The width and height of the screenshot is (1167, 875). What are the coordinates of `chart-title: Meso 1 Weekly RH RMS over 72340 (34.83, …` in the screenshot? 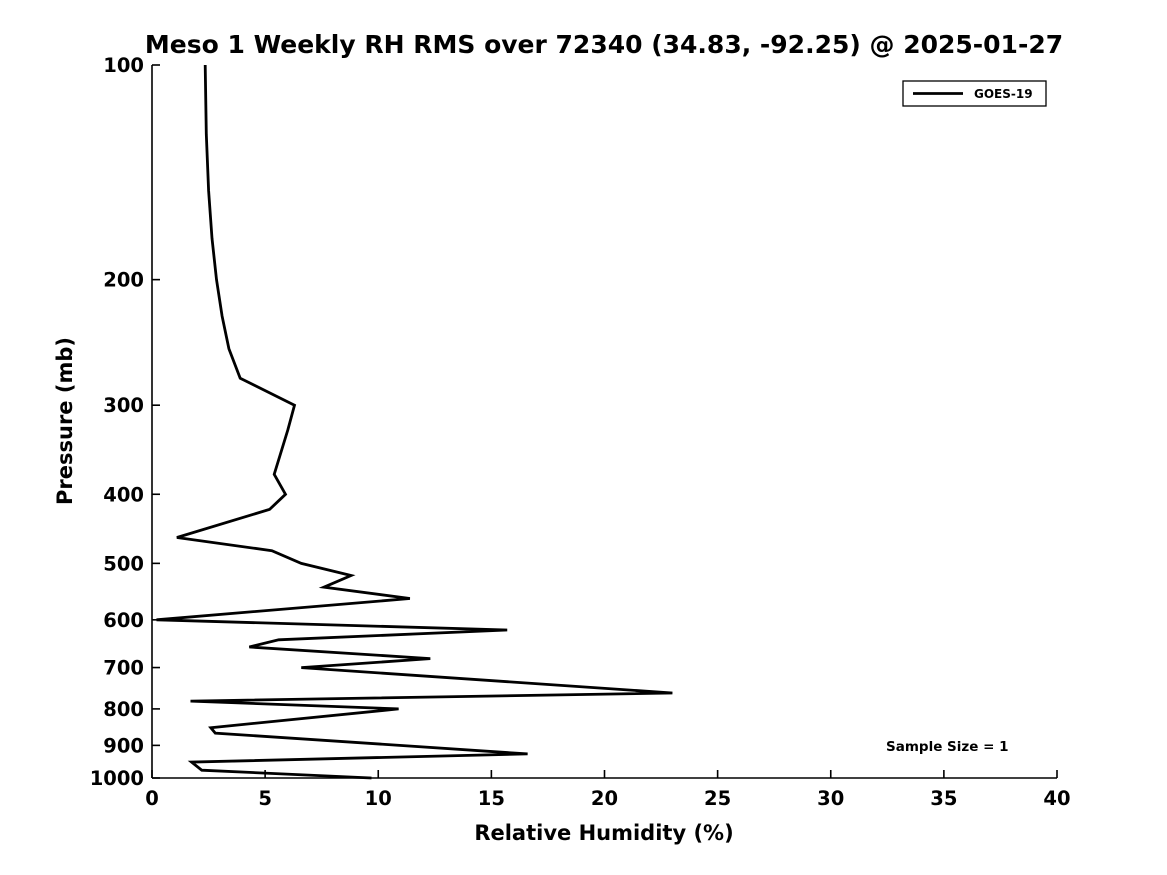 It's located at (604, 44).